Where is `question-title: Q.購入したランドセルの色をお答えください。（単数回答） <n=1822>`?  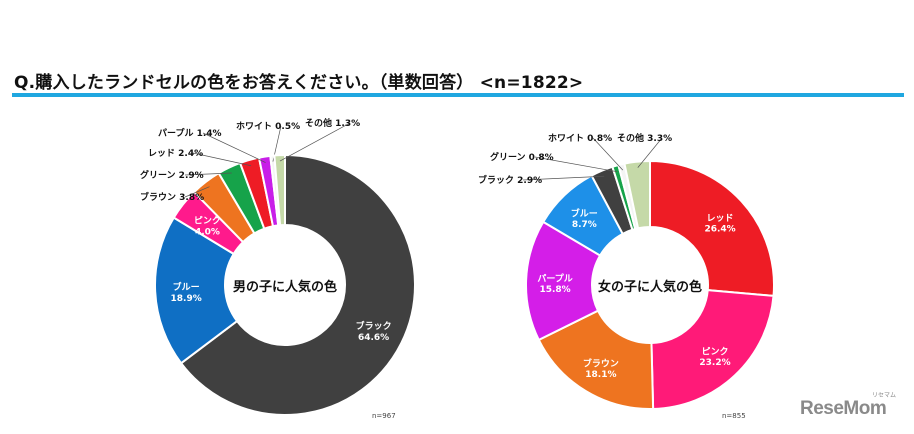
question-title: Q.購入したランドセルの色をお答えください。（単数回答） <n=1822> is located at coordinates (299, 83).